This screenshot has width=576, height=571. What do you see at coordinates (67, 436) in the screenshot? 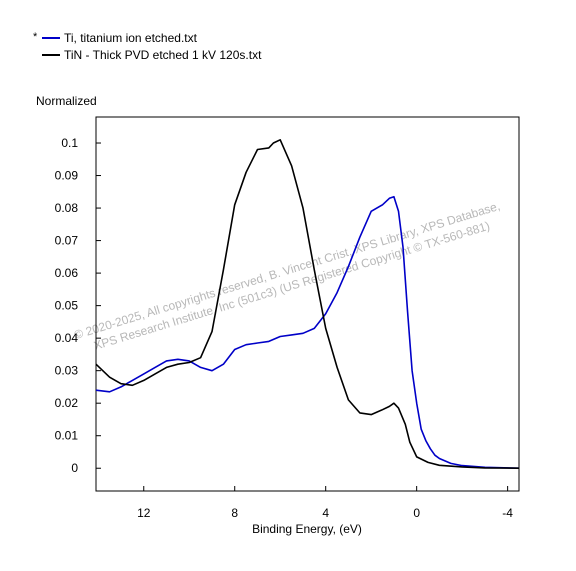
I see `y-tick-label: 0.01` at bounding box center [67, 436].